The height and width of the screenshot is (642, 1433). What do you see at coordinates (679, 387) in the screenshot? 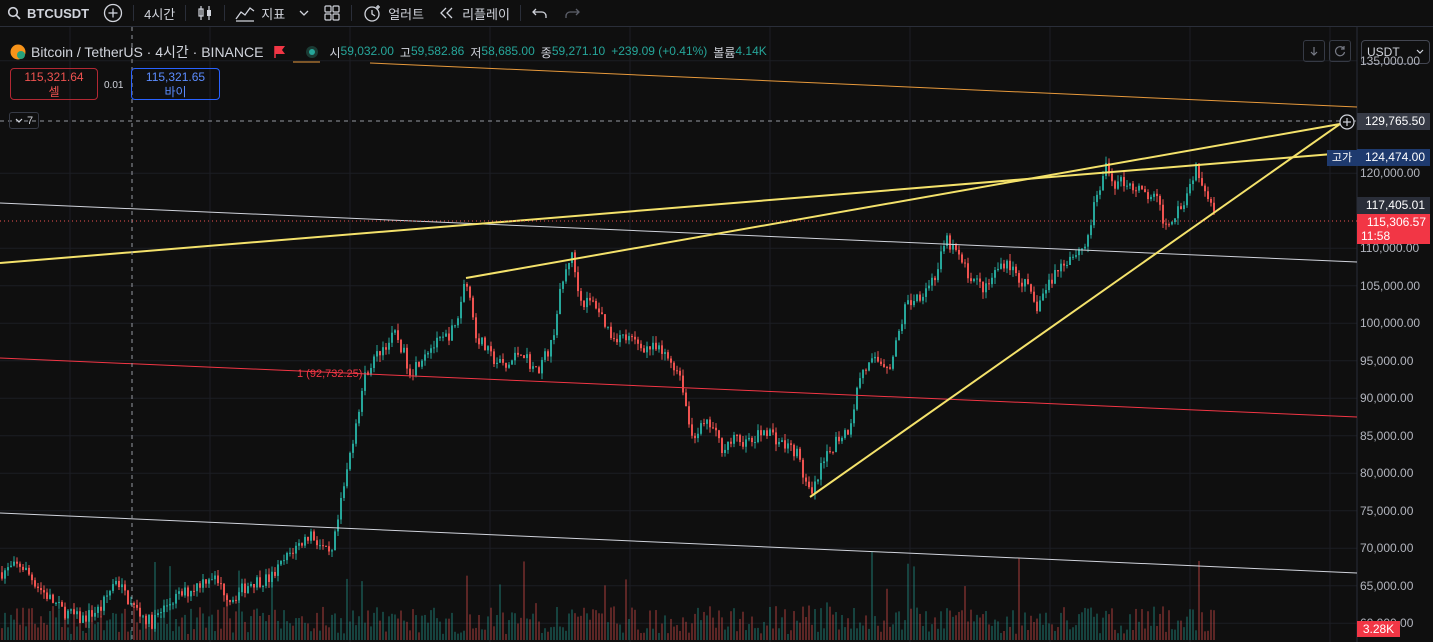
I see `fib-line` at bounding box center [679, 387].